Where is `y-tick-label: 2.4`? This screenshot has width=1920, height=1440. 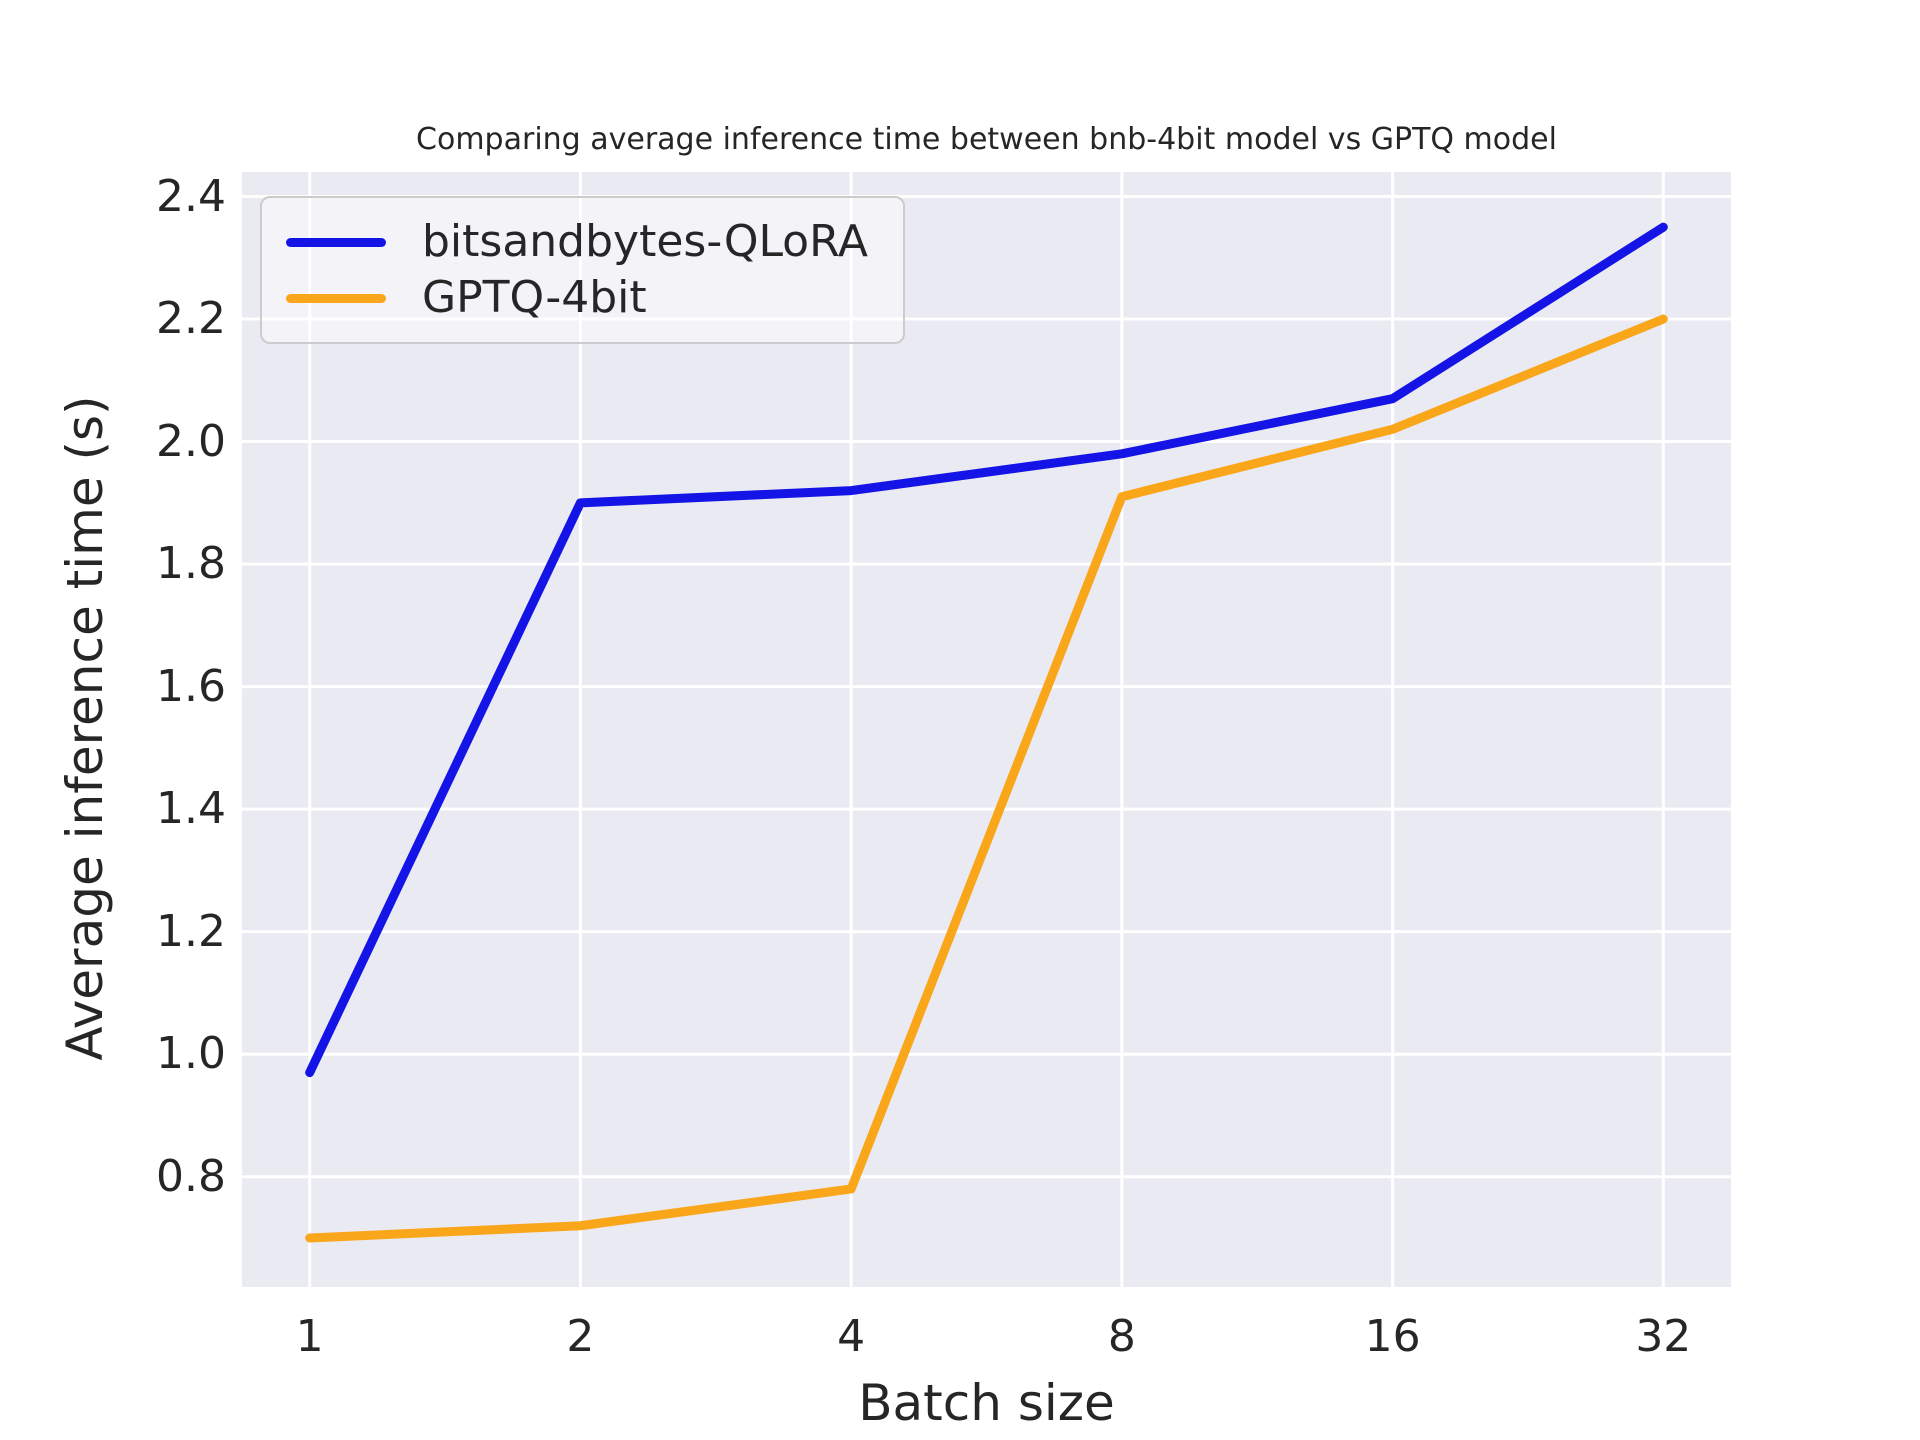 y-tick-label: 2.4 is located at coordinates (191, 196).